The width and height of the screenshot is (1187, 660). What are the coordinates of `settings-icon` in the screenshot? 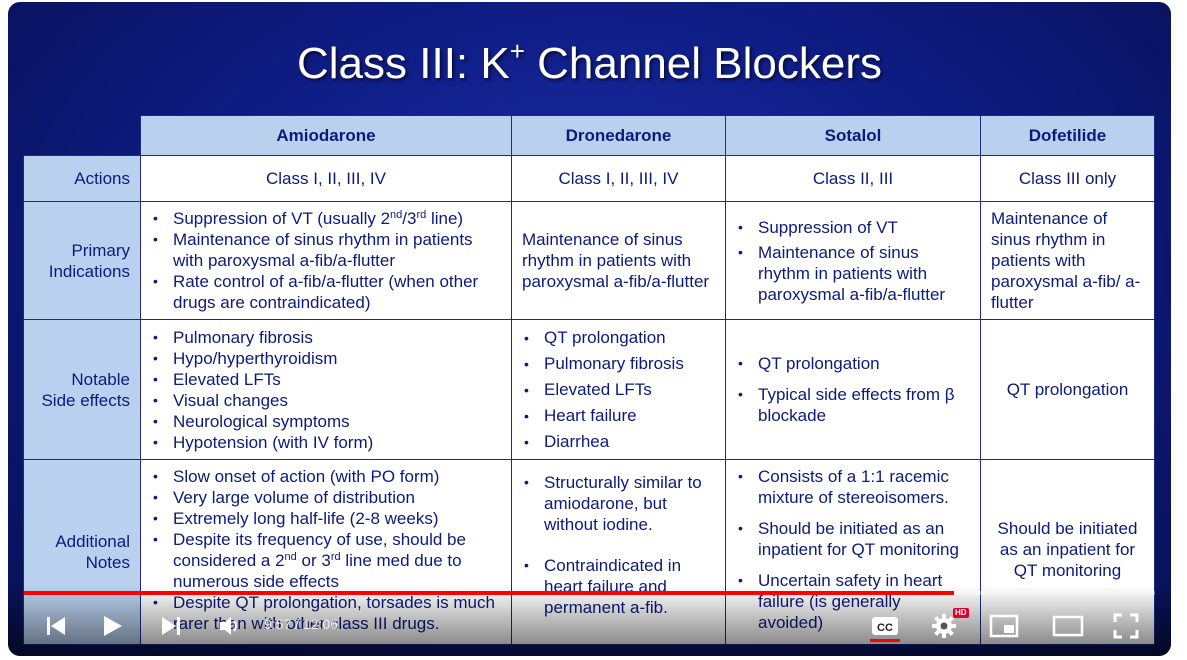 It's located at (944, 626).